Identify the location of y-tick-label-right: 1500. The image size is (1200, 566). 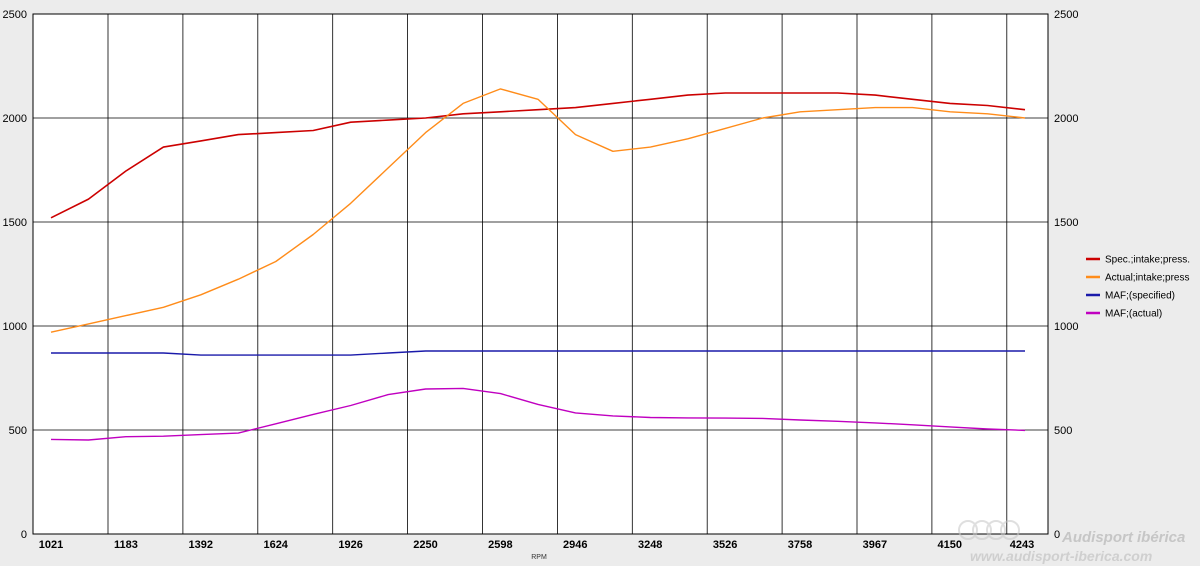
(1066, 223).